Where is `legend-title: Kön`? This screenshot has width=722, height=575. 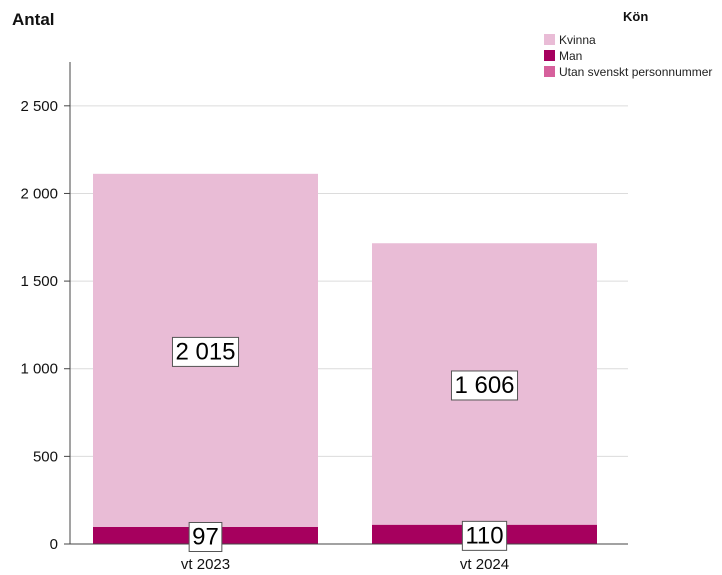
legend-title: Kön is located at coordinates (635, 16).